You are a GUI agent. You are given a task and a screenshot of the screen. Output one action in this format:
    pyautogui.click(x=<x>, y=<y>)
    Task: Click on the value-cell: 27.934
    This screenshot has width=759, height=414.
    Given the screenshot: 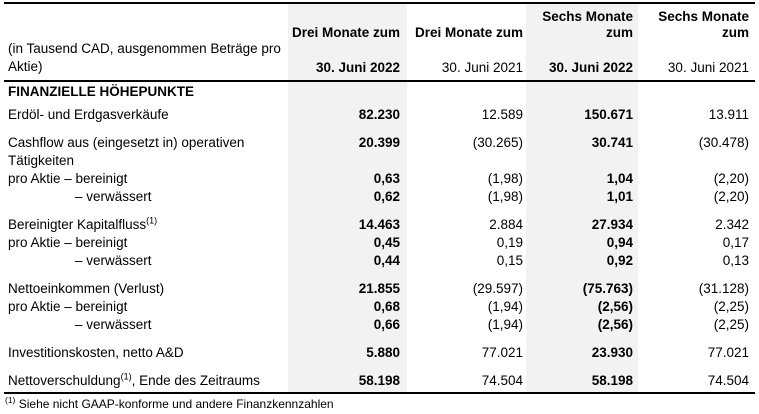 What is the action you would take?
    pyautogui.click(x=612, y=224)
    